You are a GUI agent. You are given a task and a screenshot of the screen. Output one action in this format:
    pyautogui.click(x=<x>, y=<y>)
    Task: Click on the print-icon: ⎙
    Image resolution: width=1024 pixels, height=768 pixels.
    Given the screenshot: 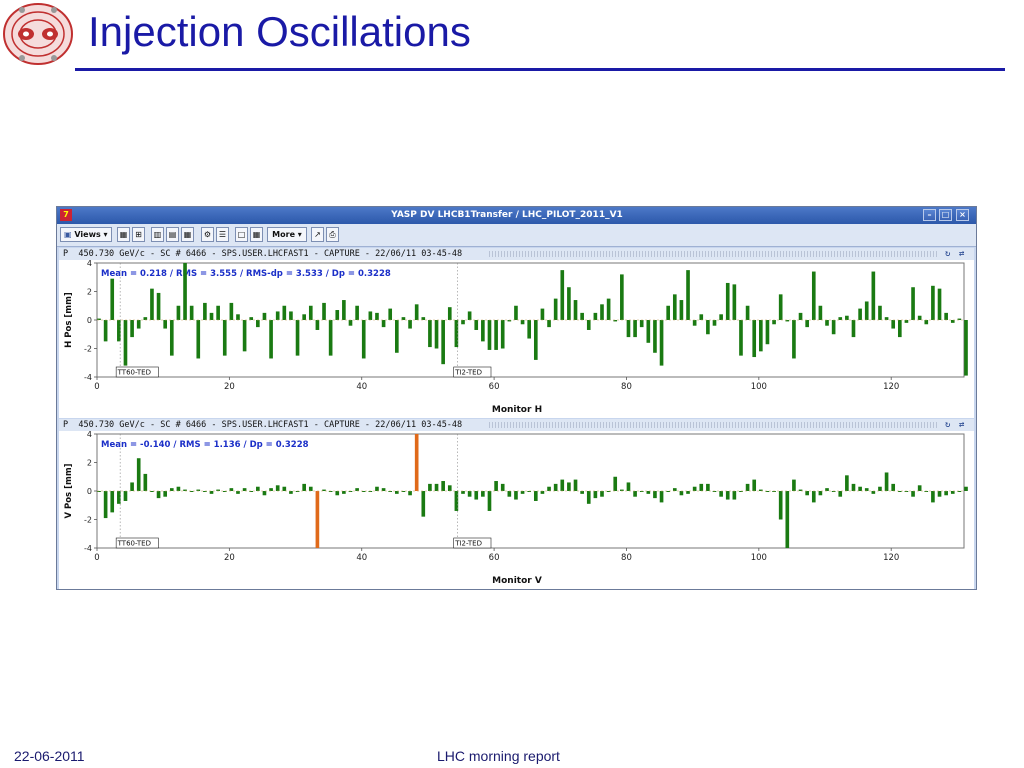 What is the action you would take?
    pyautogui.click(x=332, y=234)
    